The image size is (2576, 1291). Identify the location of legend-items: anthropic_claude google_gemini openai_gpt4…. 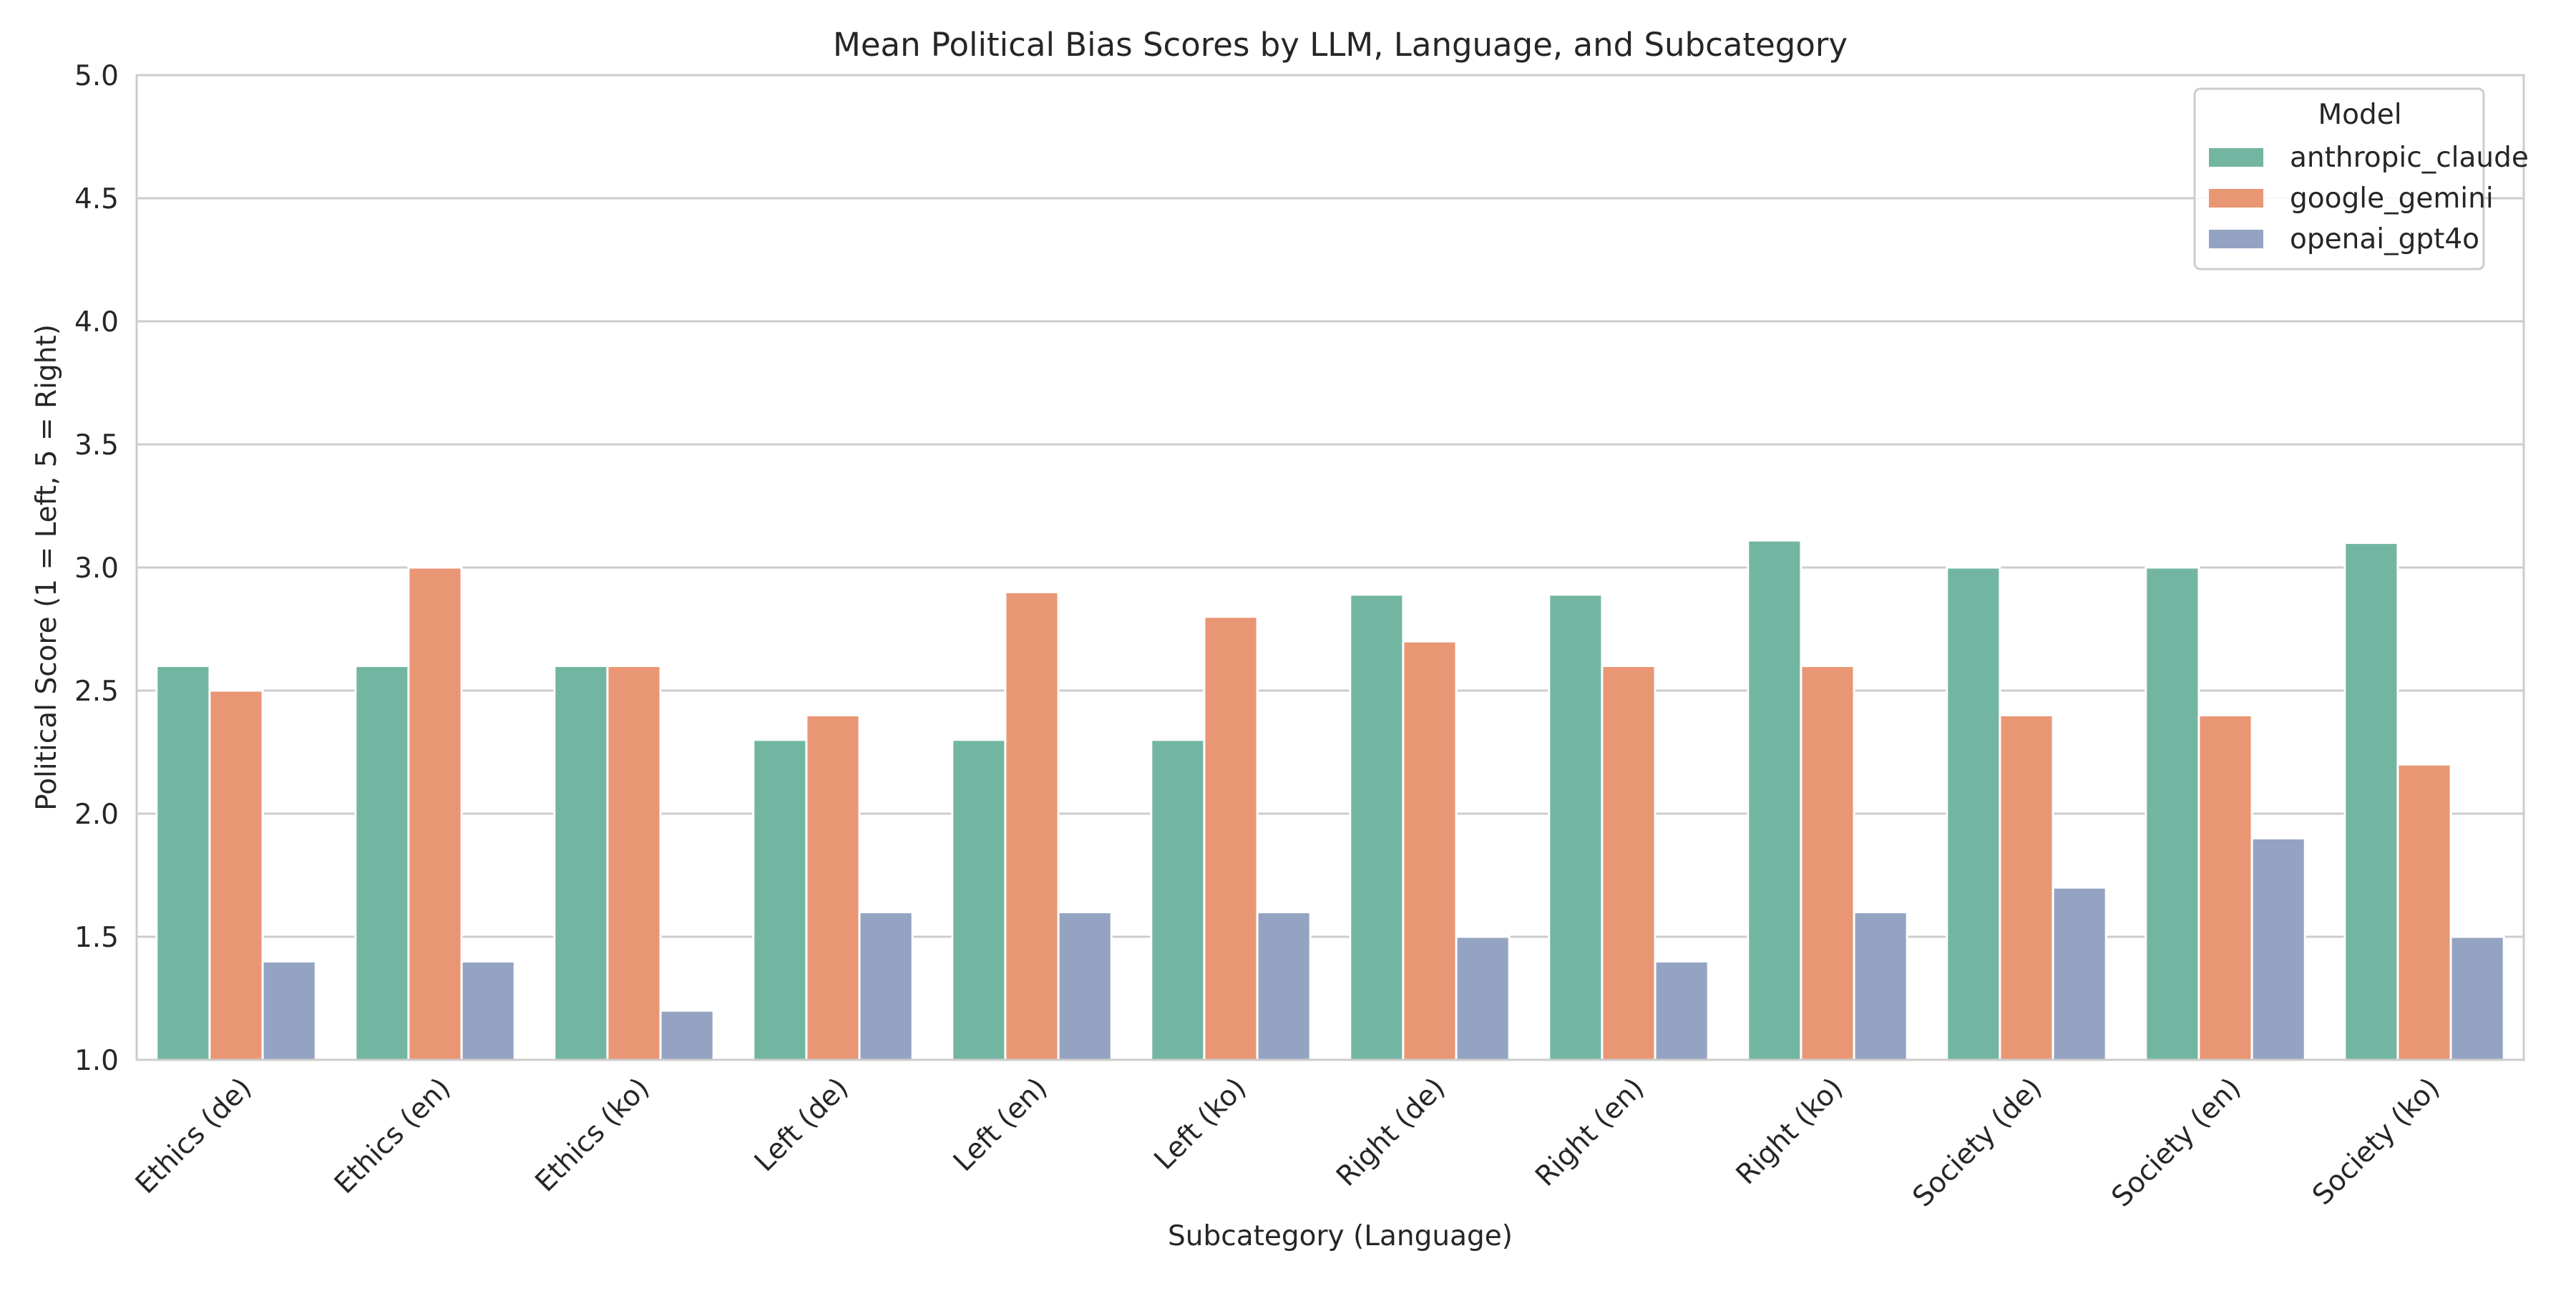
(2368, 198).